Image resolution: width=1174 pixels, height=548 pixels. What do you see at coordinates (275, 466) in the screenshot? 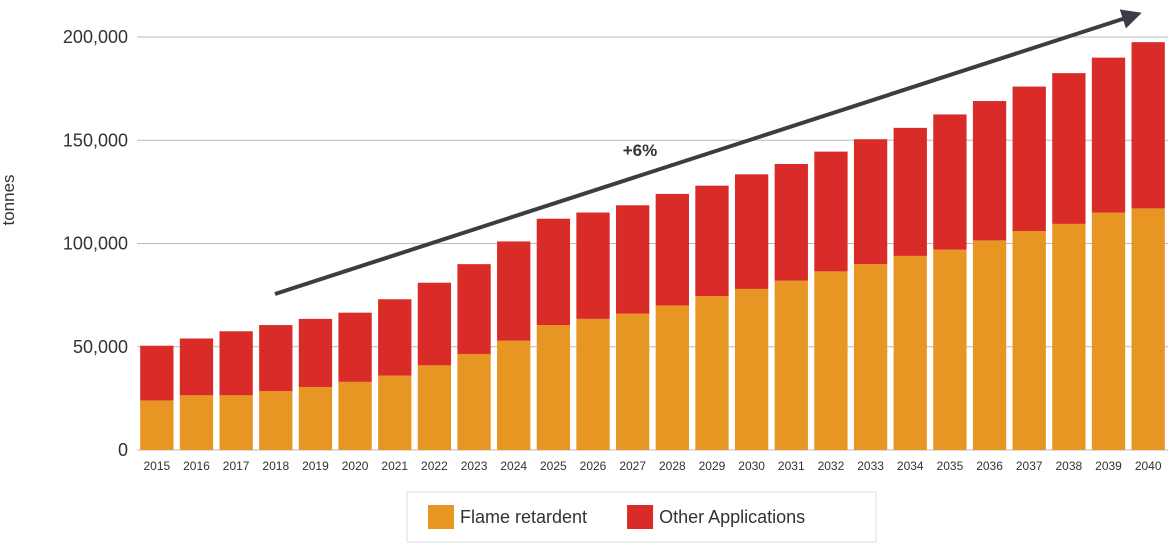
I see `x-tick-label: 2018` at bounding box center [275, 466].